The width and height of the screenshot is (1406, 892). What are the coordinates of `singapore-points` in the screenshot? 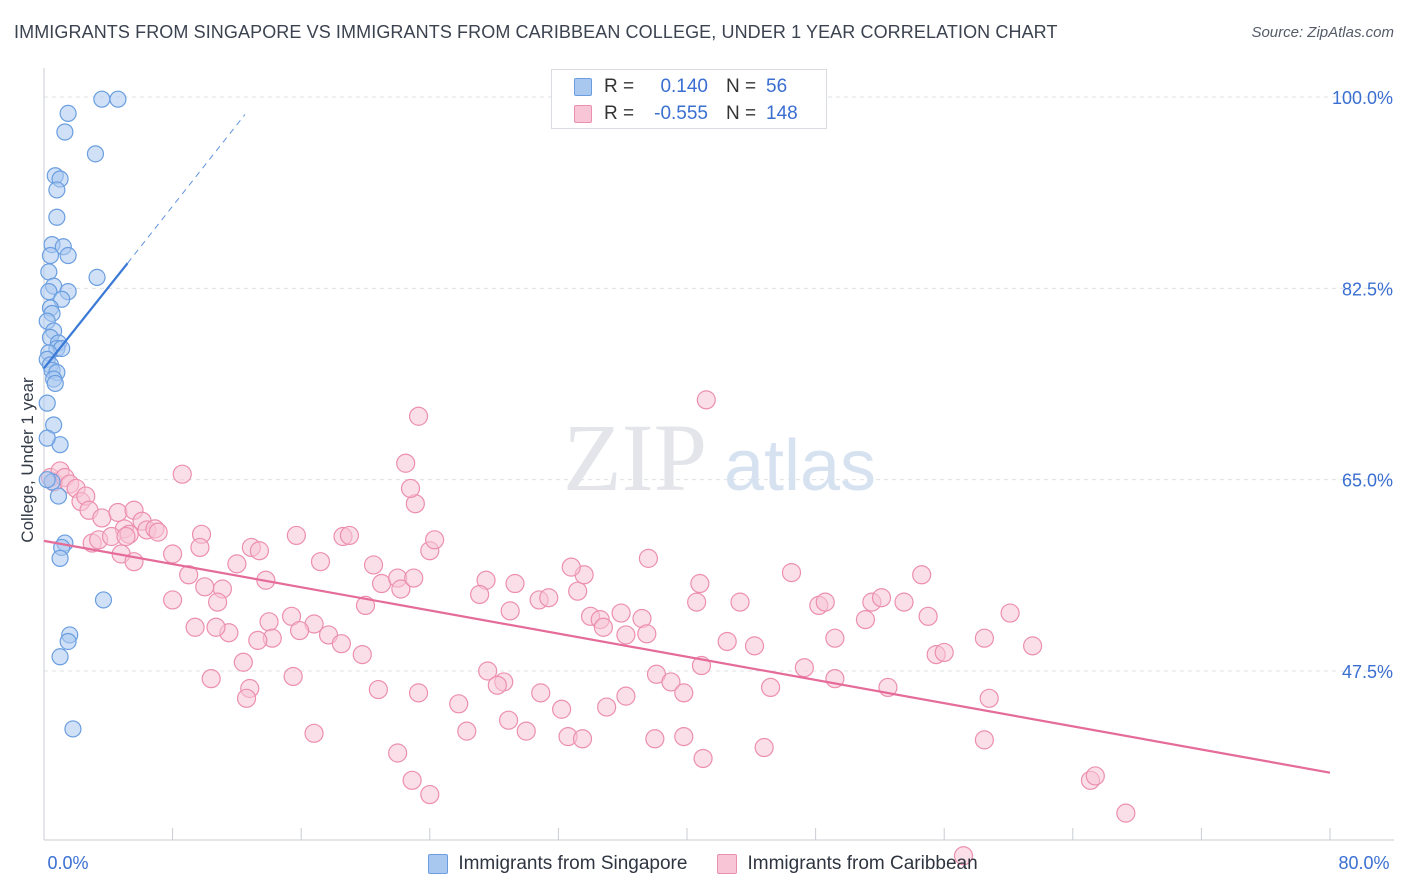 It's located at (82, 414).